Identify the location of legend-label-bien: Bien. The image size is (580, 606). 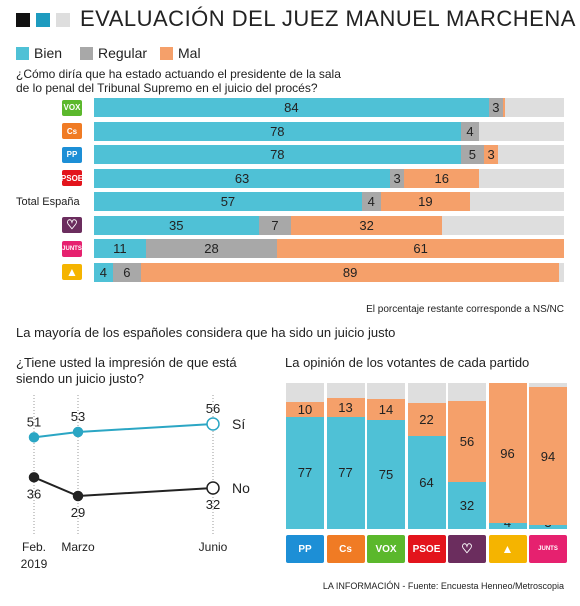
(48, 53).